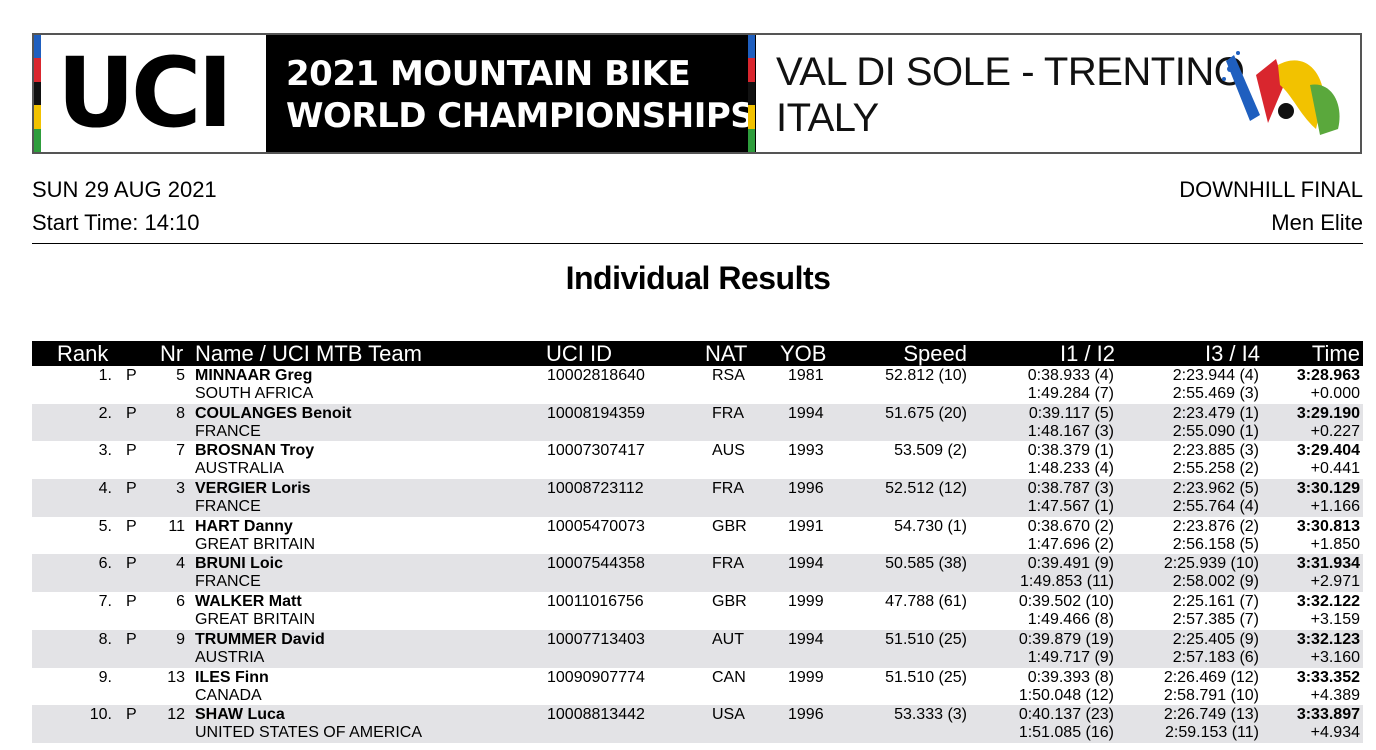  What do you see at coordinates (105, 451) in the screenshot?
I see `cell-rank: 3.` at bounding box center [105, 451].